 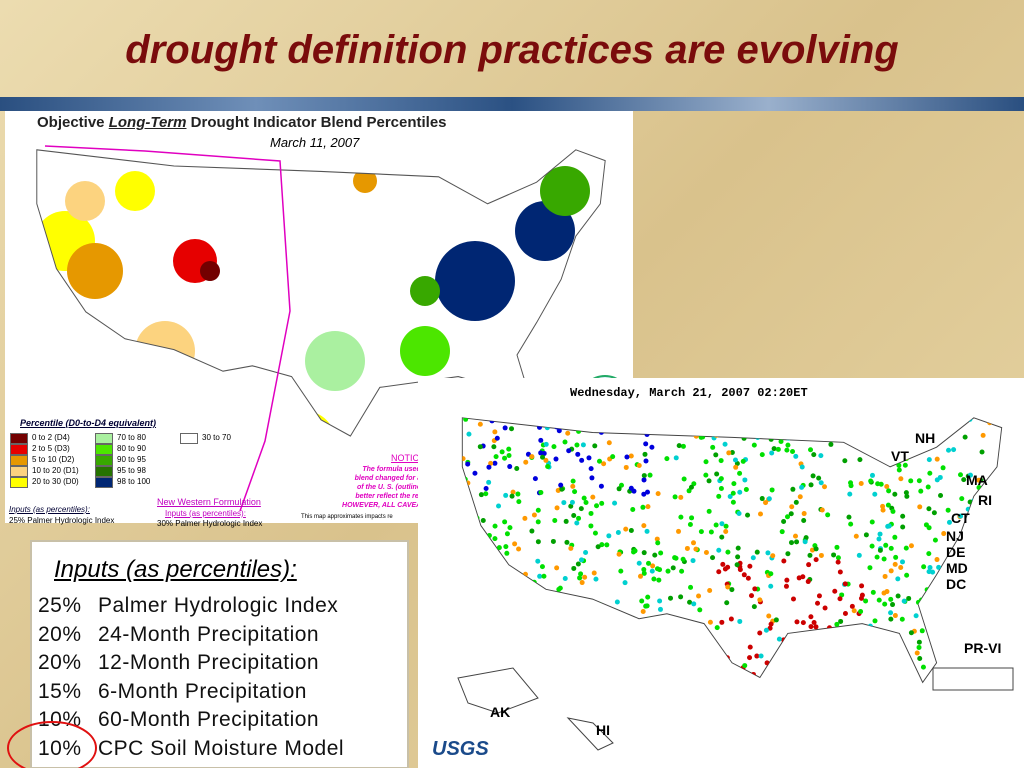 What do you see at coordinates (55, 481) in the screenshot?
I see `legend-label: 20 to 30 (D0)` at bounding box center [55, 481].